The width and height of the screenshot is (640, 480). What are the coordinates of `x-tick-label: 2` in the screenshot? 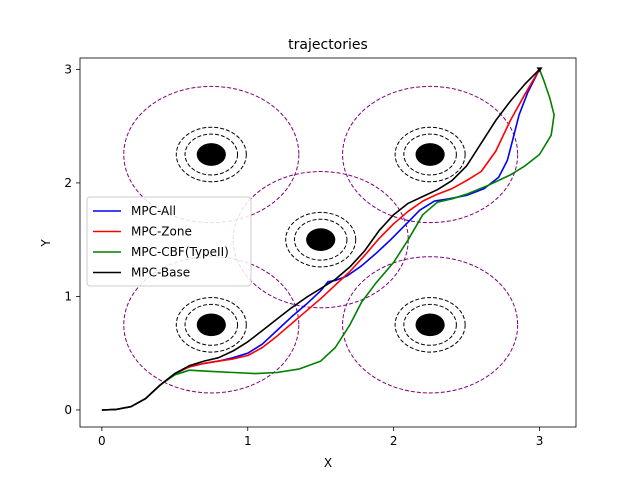 It's located at (394, 441).